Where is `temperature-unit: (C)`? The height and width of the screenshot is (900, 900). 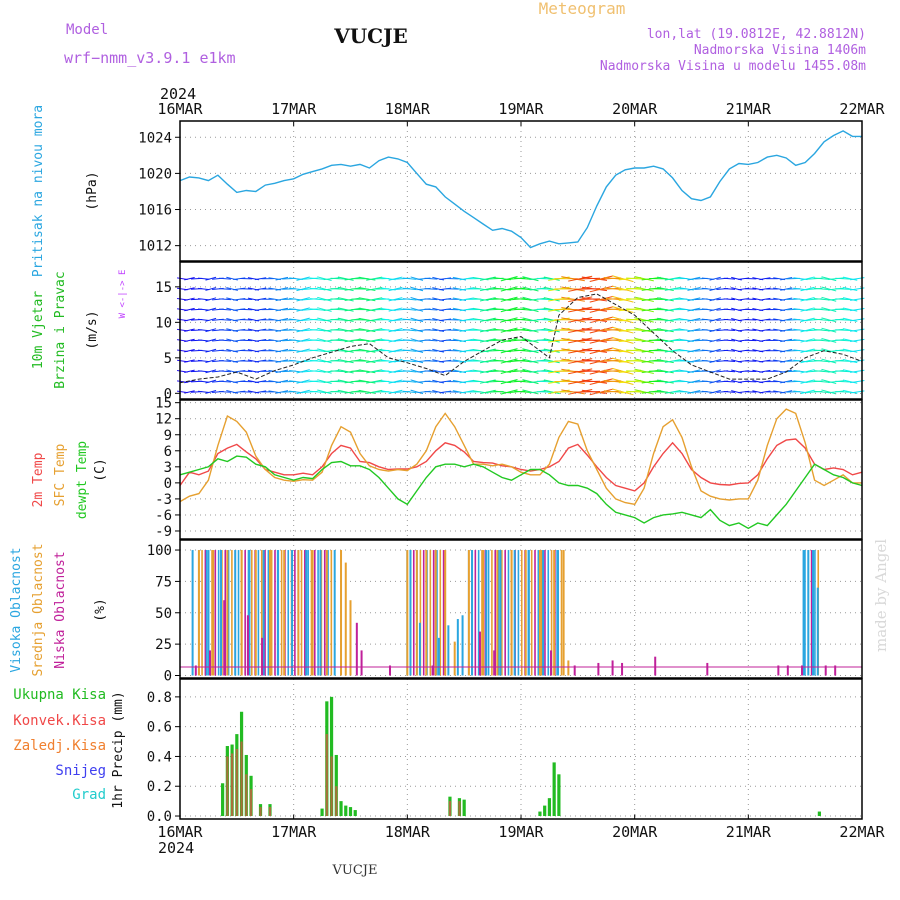
temperature-unit: (C) is located at coordinates (100, 469).